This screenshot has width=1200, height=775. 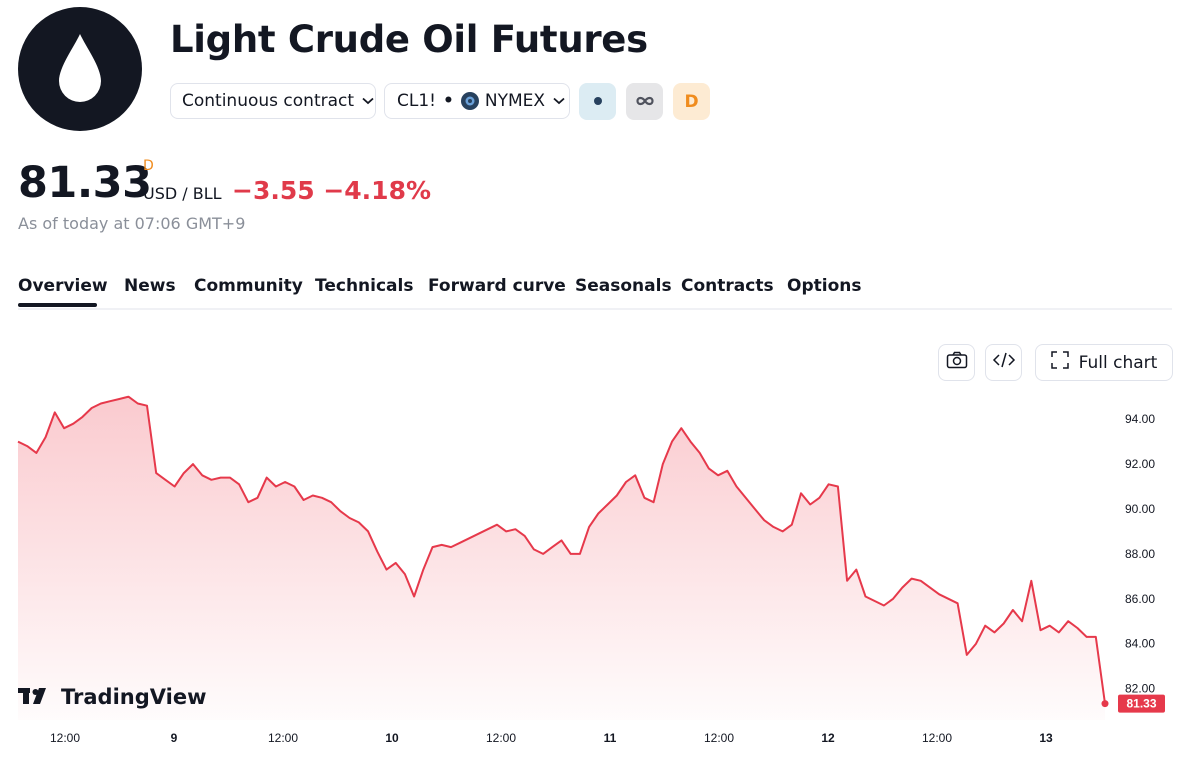 I want to click on x-axis-tick-label: 10, so click(x=392, y=738).